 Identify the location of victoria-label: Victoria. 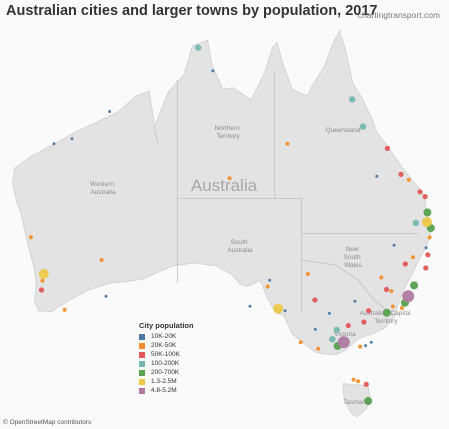
(345, 334).